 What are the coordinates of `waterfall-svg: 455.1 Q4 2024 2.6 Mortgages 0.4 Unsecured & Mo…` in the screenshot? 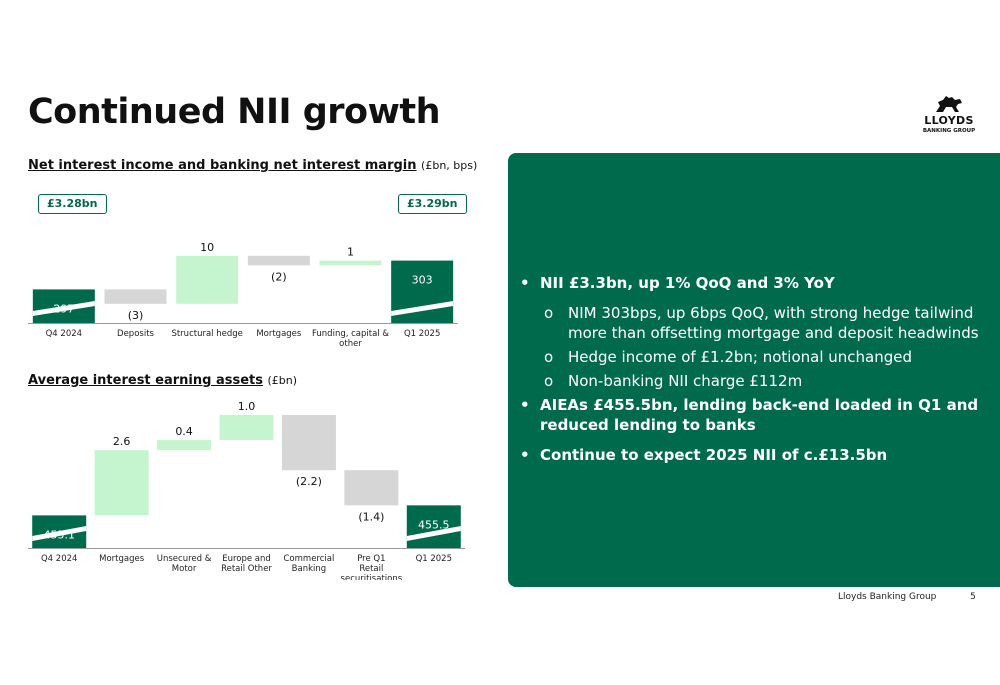 It's located at (246, 490).